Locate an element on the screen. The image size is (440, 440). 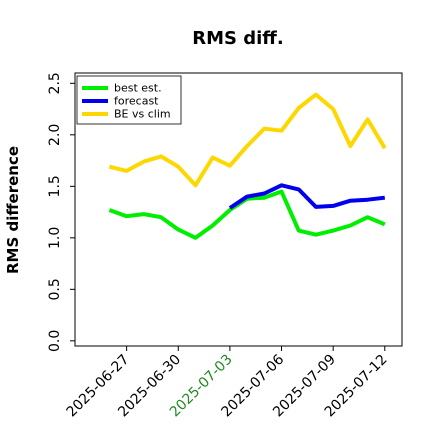
y-axis-ticks: 0.0 0.5 1.0 1.5 2.0 2.5 is located at coordinates (61, 212).